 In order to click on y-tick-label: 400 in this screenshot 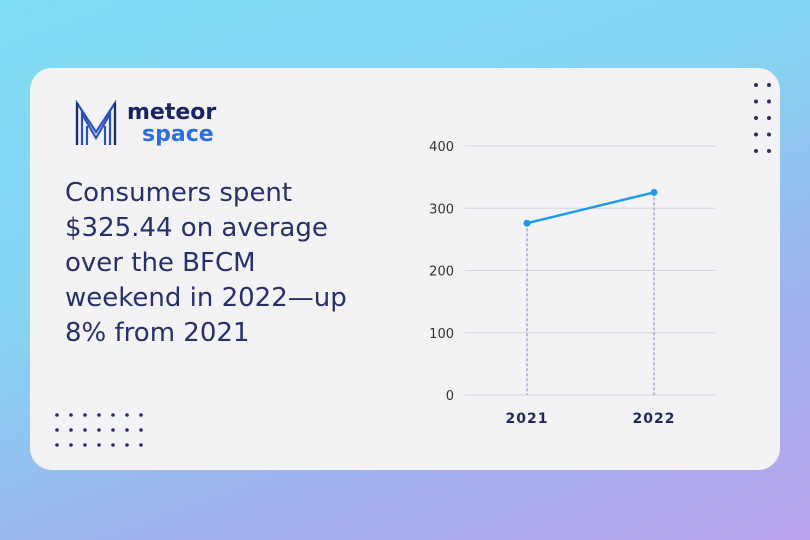, I will do `click(441, 147)`.